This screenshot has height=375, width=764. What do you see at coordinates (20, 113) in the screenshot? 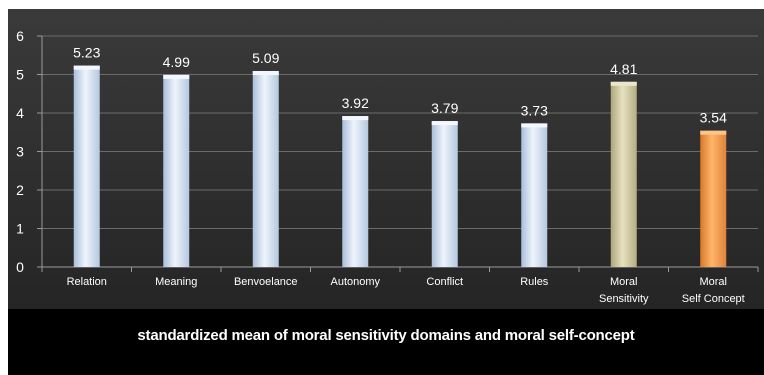
I see `y-tick-label: 4` at bounding box center [20, 113].